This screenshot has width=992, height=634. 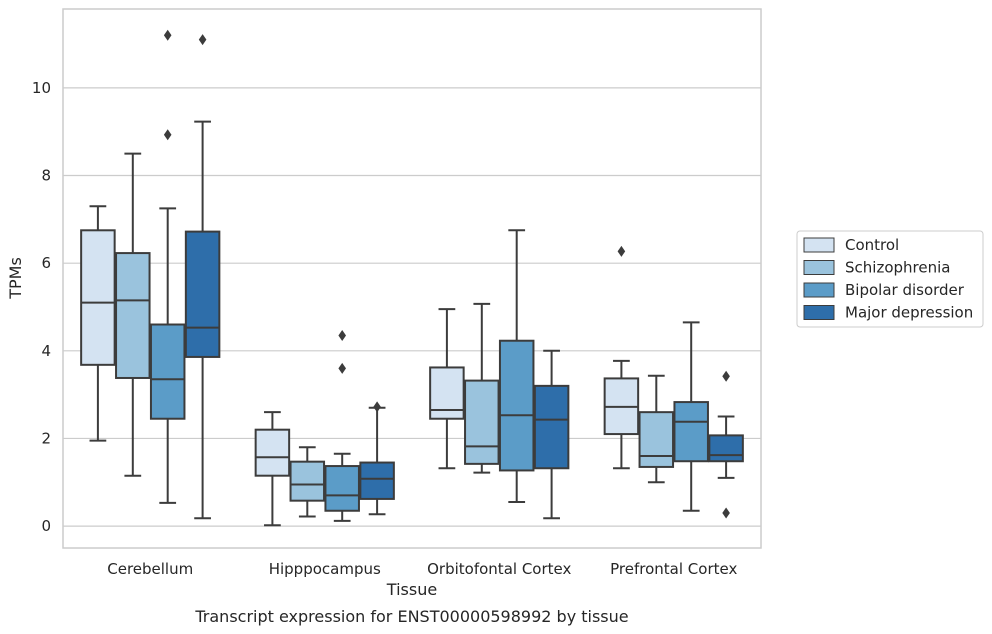 What do you see at coordinates (41, 88) in the screenshot?
I see `y-tick-label: 10` at bounding box center [41, 88].